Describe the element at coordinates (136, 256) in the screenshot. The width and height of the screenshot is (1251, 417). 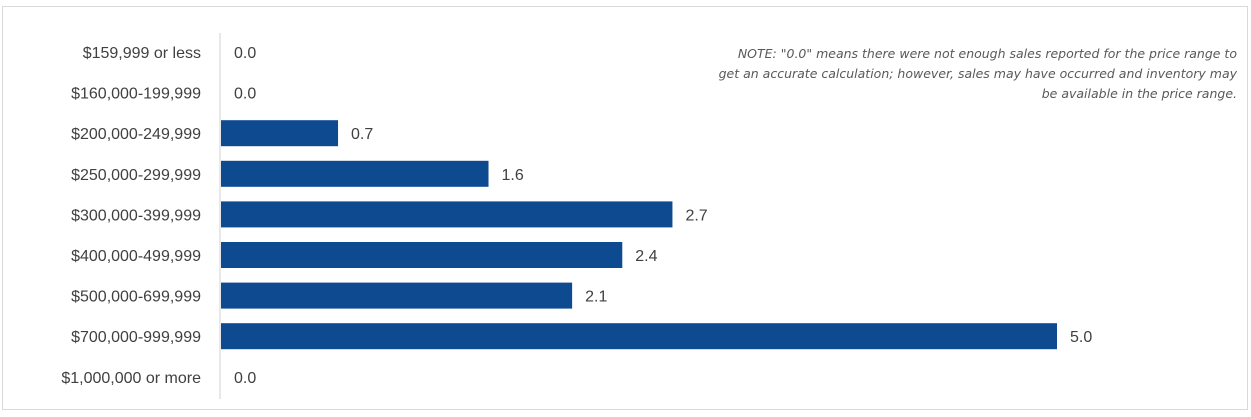
I see `category-label: $400,000-499,999` at that location.